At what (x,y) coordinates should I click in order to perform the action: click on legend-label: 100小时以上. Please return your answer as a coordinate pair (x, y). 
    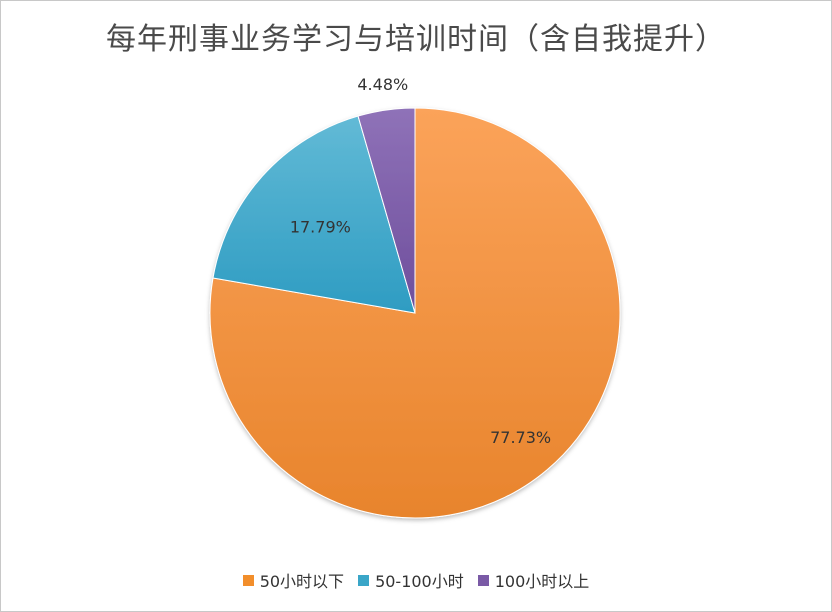
    Looking at the image, I should click on (542, 581).